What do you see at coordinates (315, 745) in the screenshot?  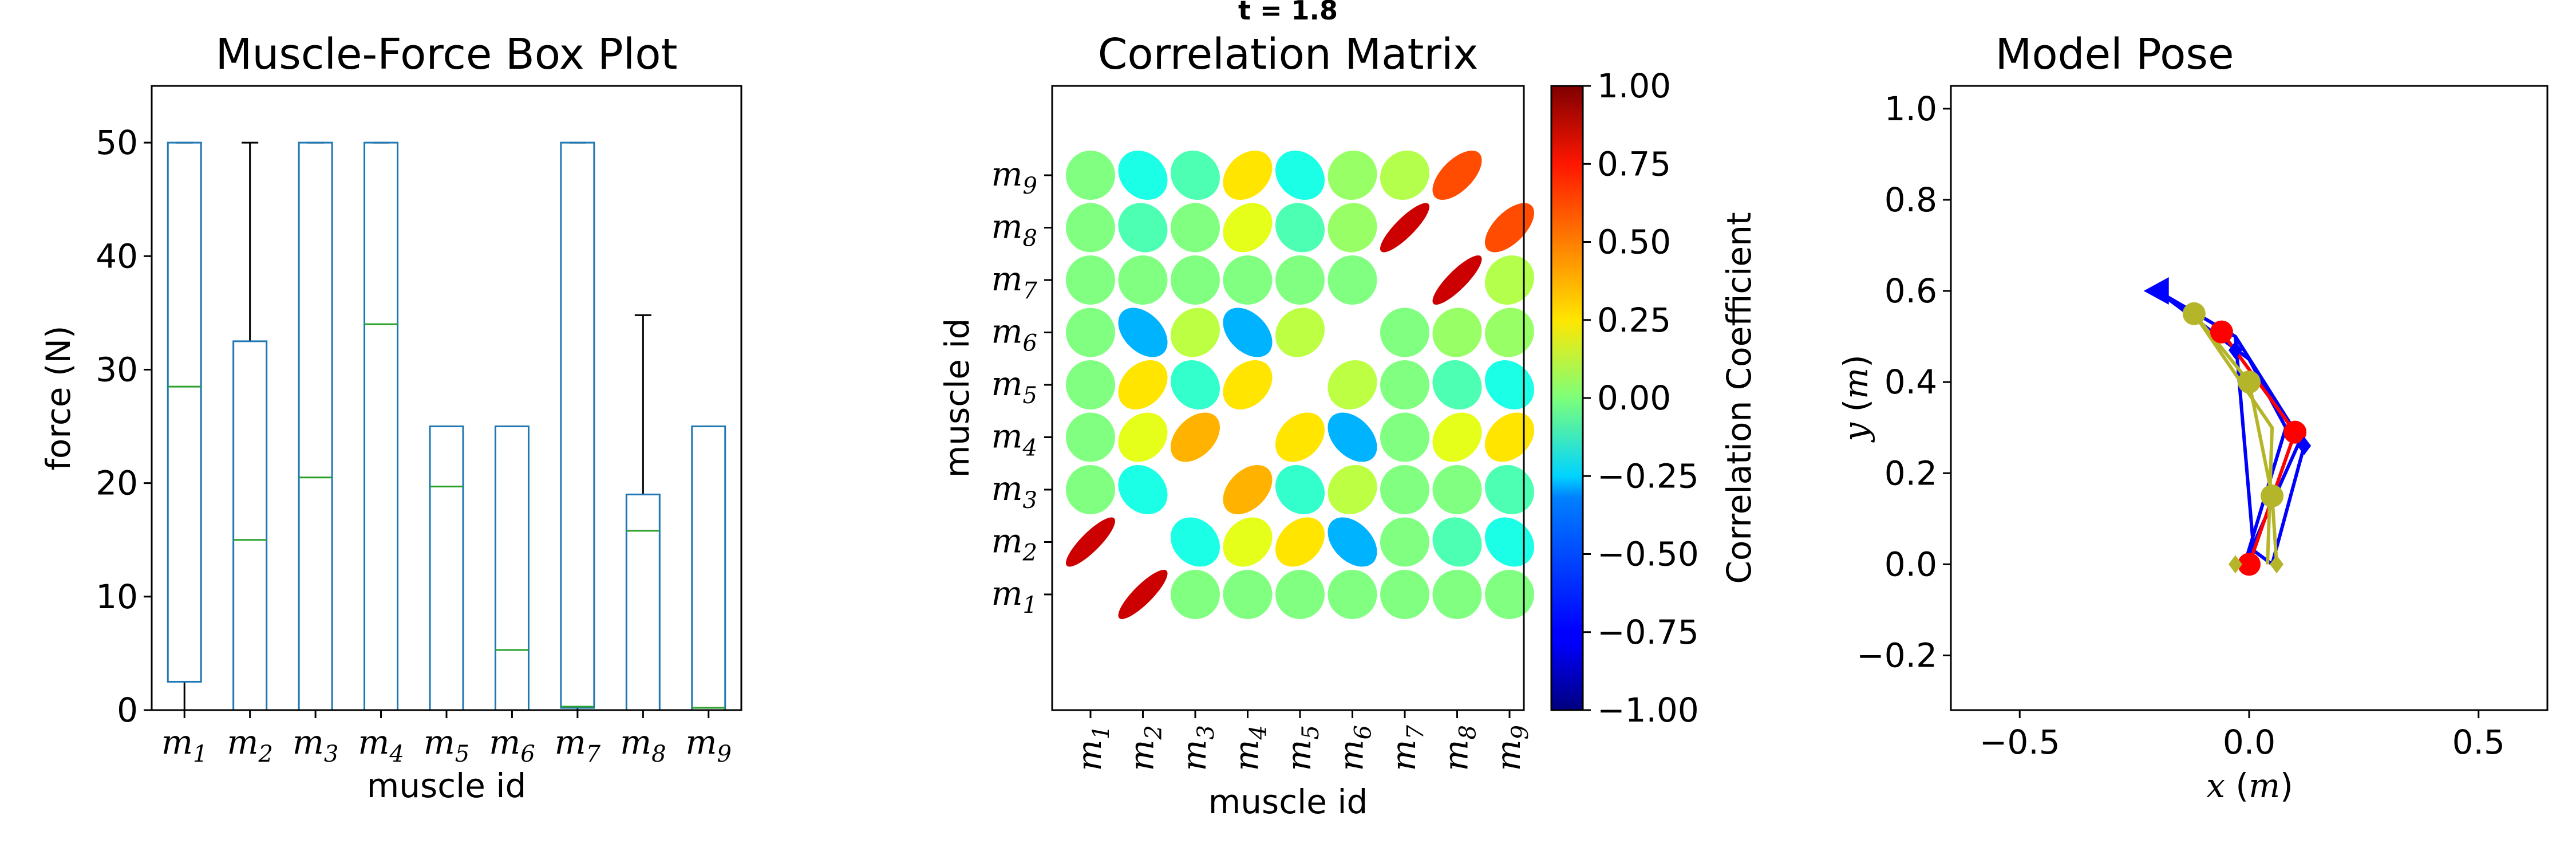 I see `x-tick-label: m3` at bounding box center [315, 745].